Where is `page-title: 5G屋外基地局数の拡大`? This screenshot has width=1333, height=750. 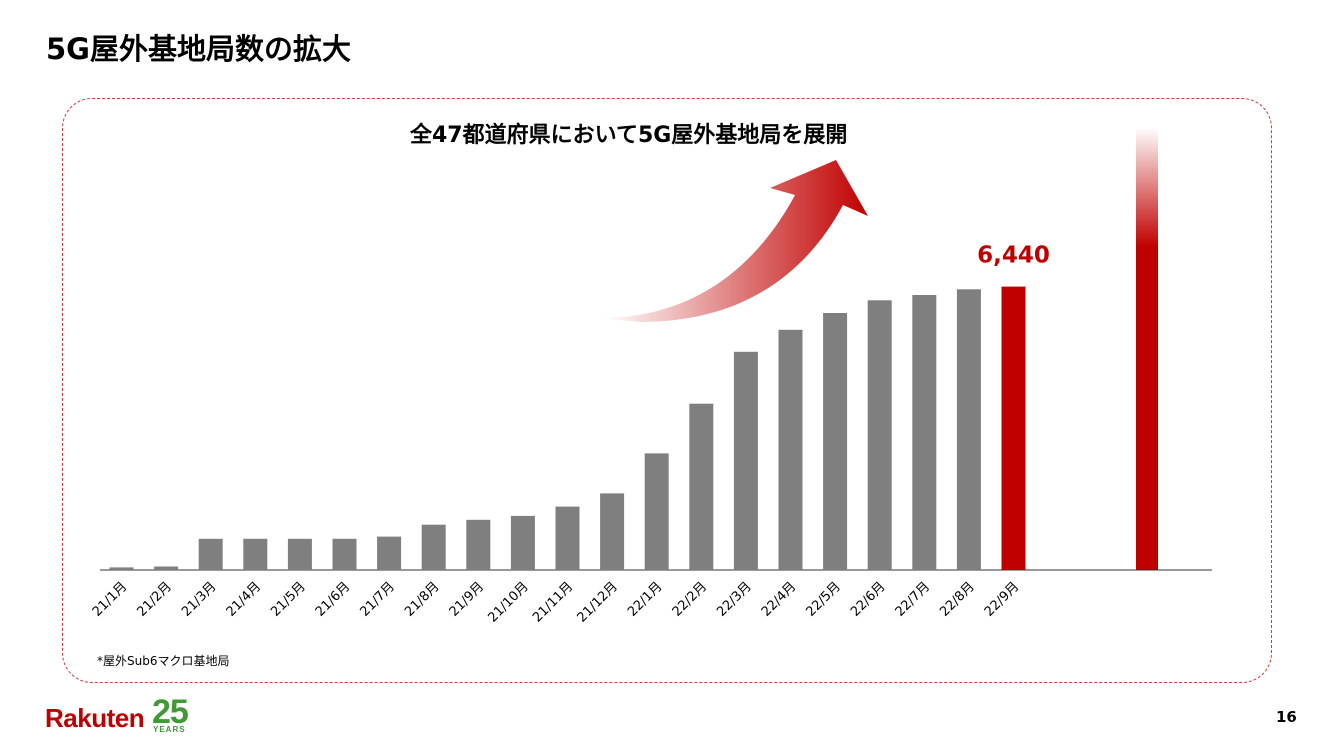
page-title: 5G屋外基地局数の拡大 is located at coordinates (198, 49).